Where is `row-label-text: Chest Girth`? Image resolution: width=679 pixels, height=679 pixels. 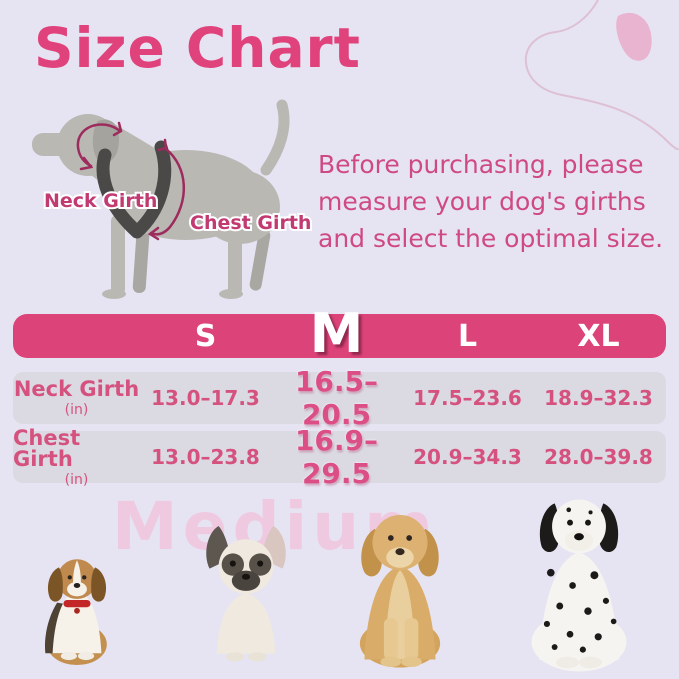
row-label-text: Chest Girth is located at coordinates (47, 448).